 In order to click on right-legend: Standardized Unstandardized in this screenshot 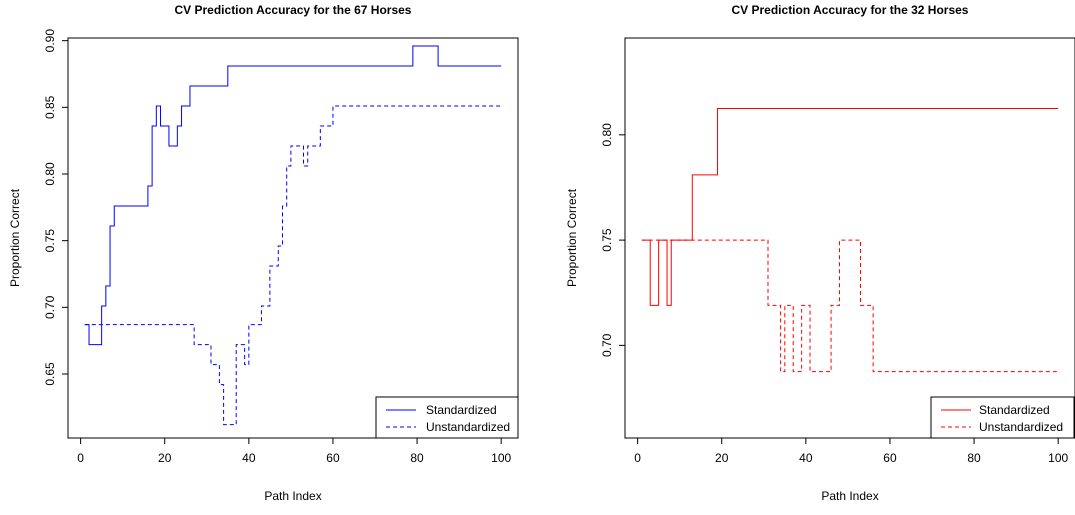, I will do `click(1002, 417)`.